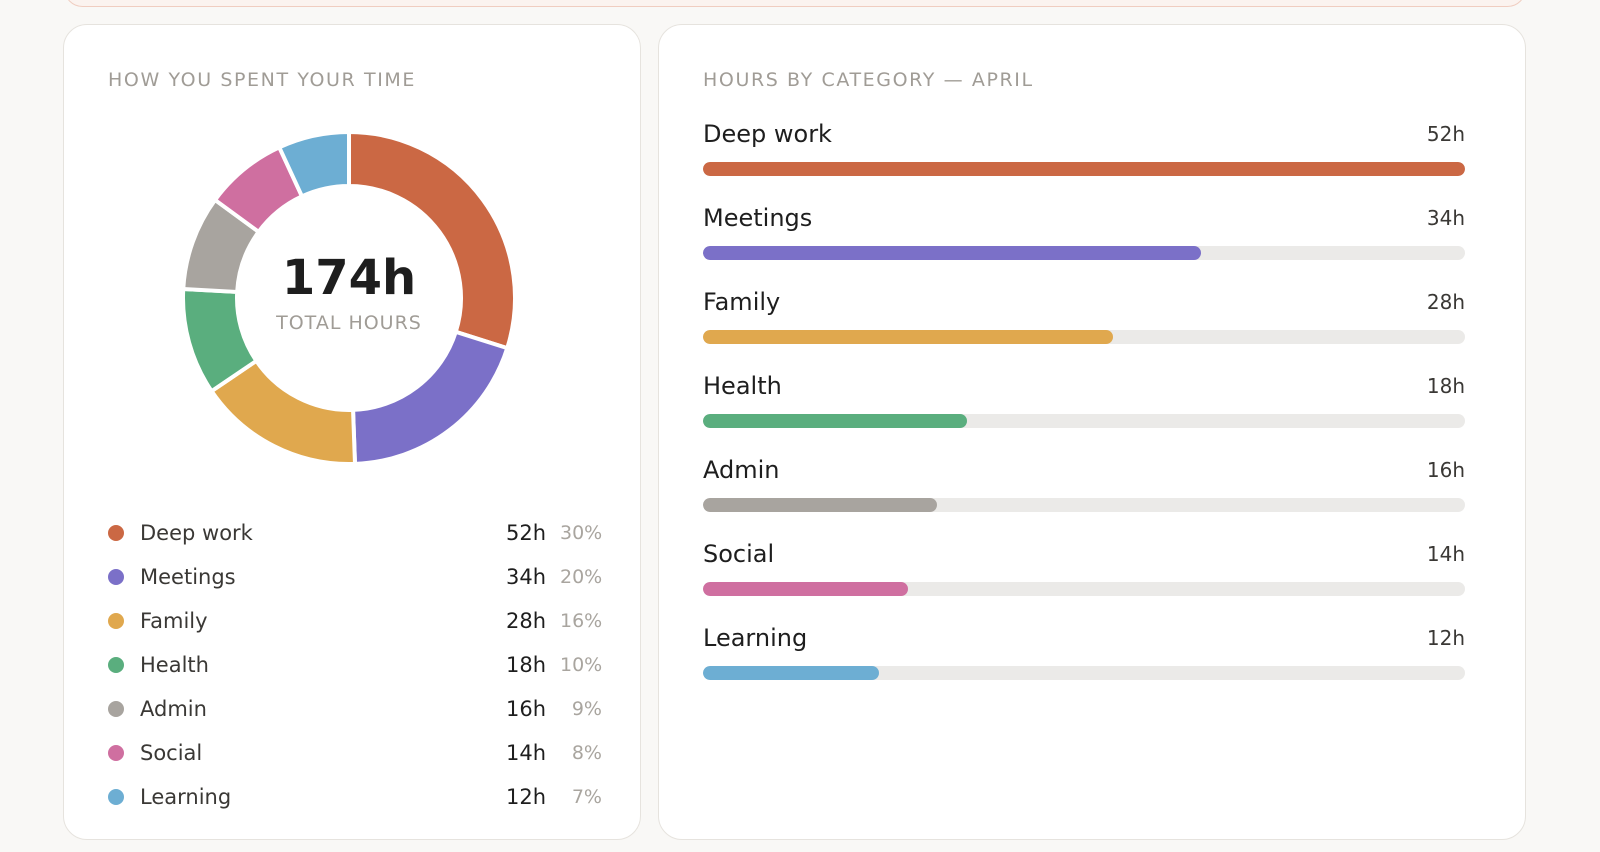  What do you see at coordinates (355, 621) in the screenshot?
I see `legend-item-family: Family 28h 16%` at bounding box center [355, 621].